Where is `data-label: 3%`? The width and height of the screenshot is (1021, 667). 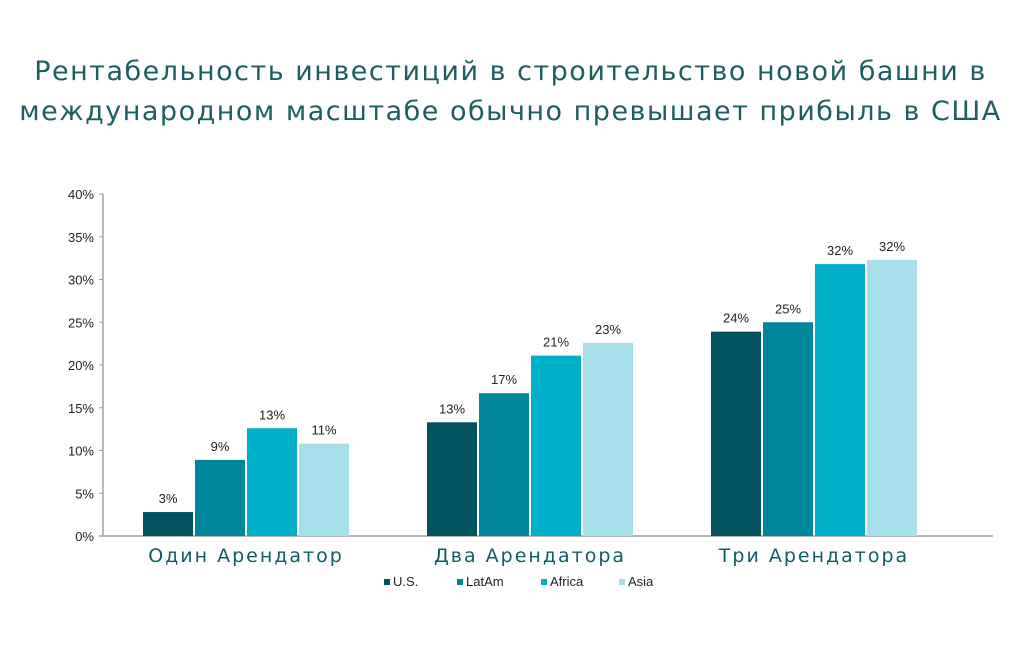
data-label: 3% is located at coordinates (168, 498).